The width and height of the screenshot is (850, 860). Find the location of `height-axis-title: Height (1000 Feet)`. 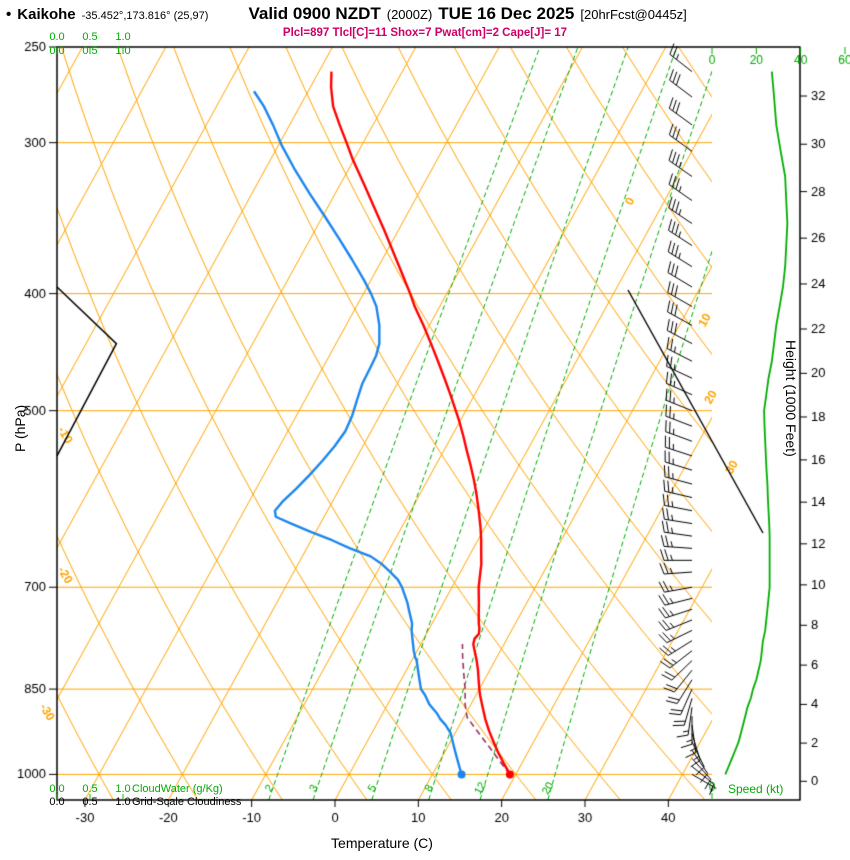

height-axis-title: Height (1000 Feet) is located at coordinates (791, 398).